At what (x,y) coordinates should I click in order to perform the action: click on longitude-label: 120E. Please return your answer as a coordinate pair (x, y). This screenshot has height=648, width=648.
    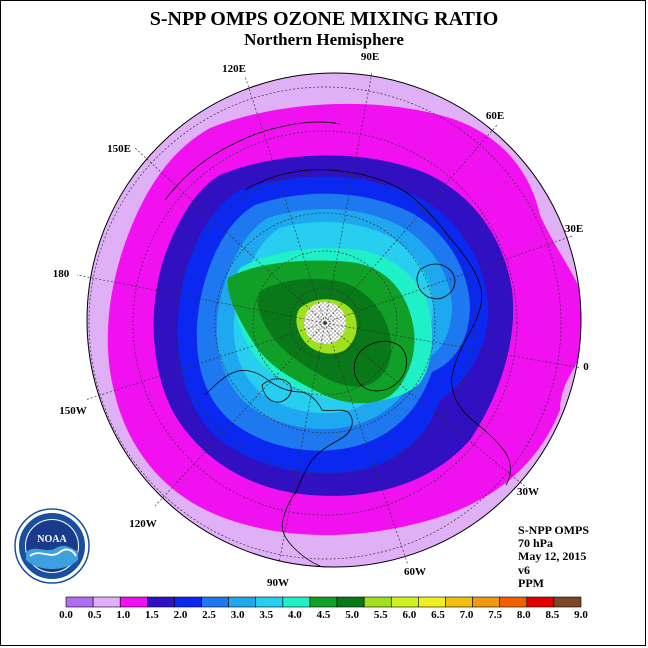
    Looking at the image, I should click on (234, 69).